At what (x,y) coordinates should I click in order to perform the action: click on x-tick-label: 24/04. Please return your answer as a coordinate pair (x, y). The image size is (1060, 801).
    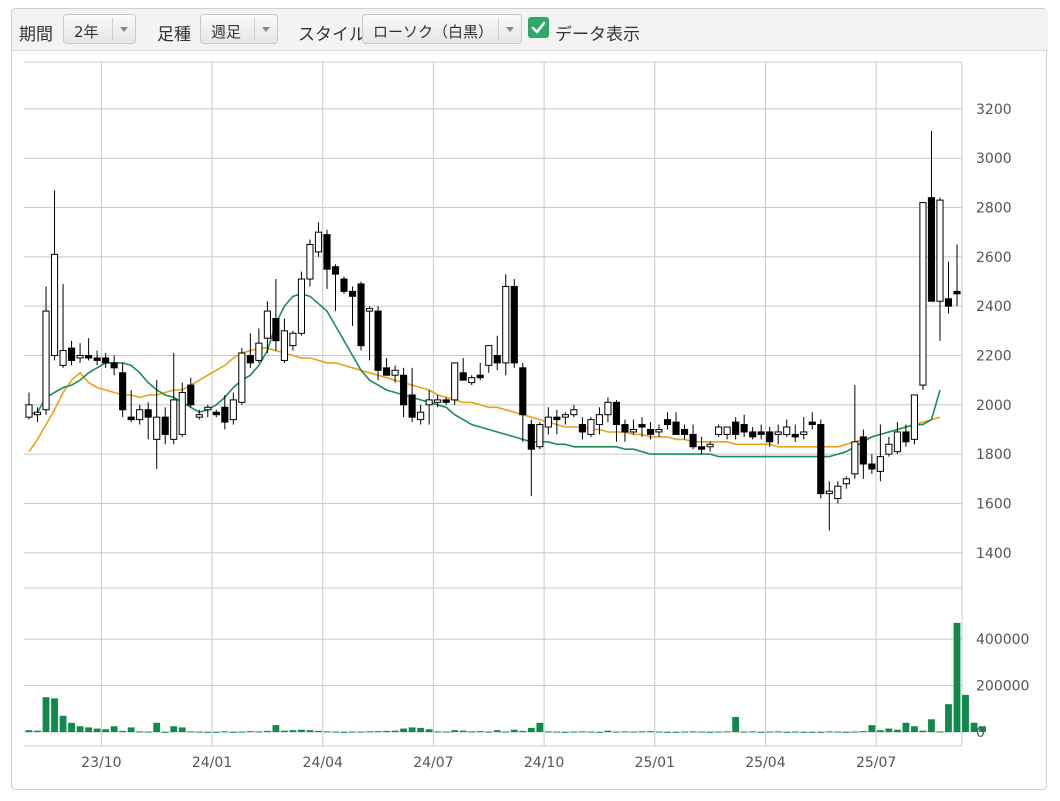
    Looking at the image, I should click on (323, 763).